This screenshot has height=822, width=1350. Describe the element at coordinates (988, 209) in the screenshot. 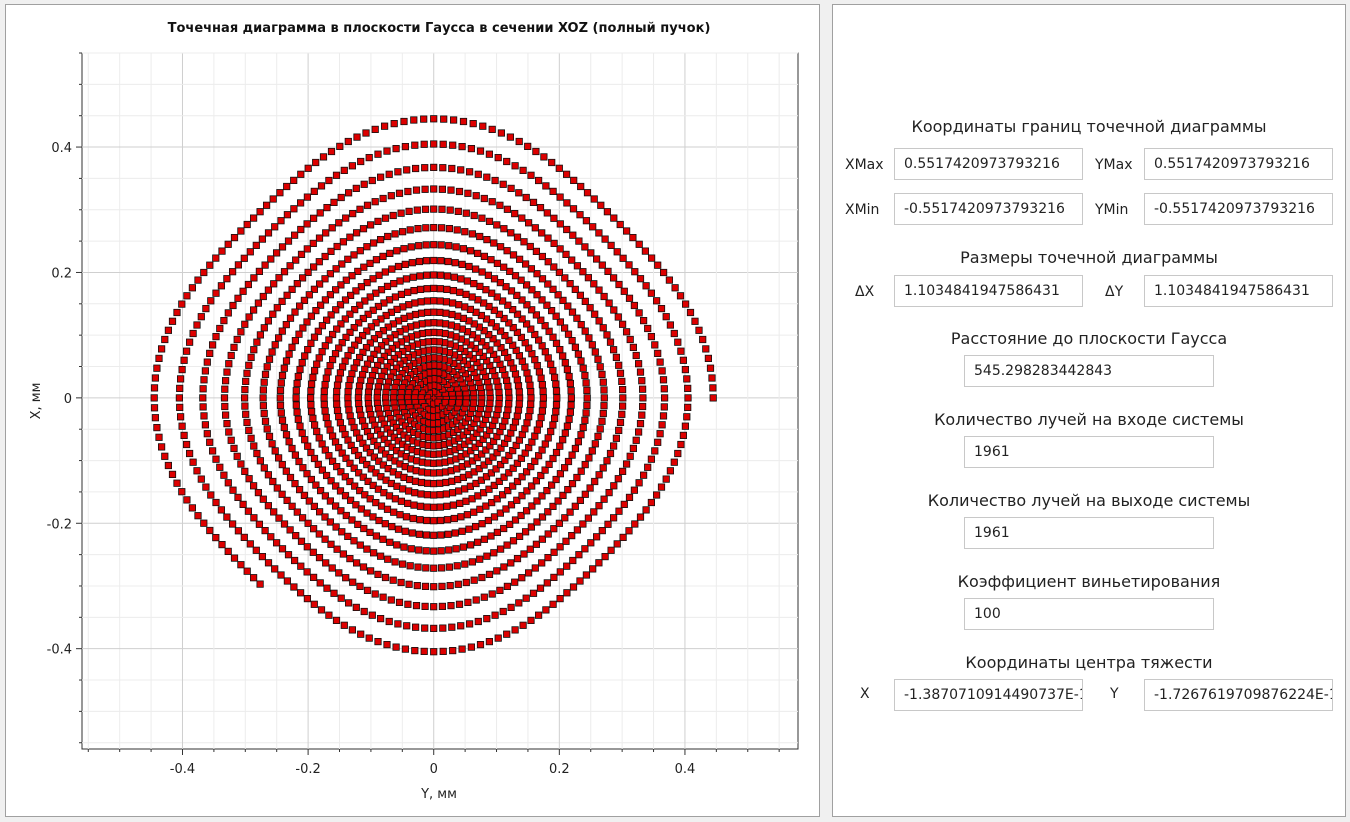

I see `xmin-field: -0.5517420973793216` at that location.